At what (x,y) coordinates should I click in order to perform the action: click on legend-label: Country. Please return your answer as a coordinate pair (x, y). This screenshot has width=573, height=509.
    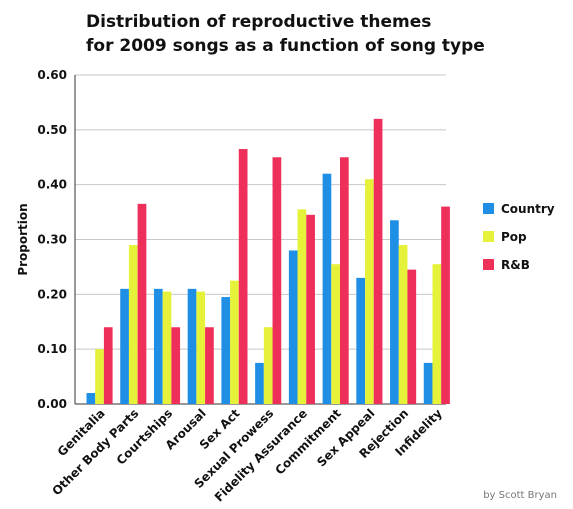
    Looking at the image, I should click on (528, 209).